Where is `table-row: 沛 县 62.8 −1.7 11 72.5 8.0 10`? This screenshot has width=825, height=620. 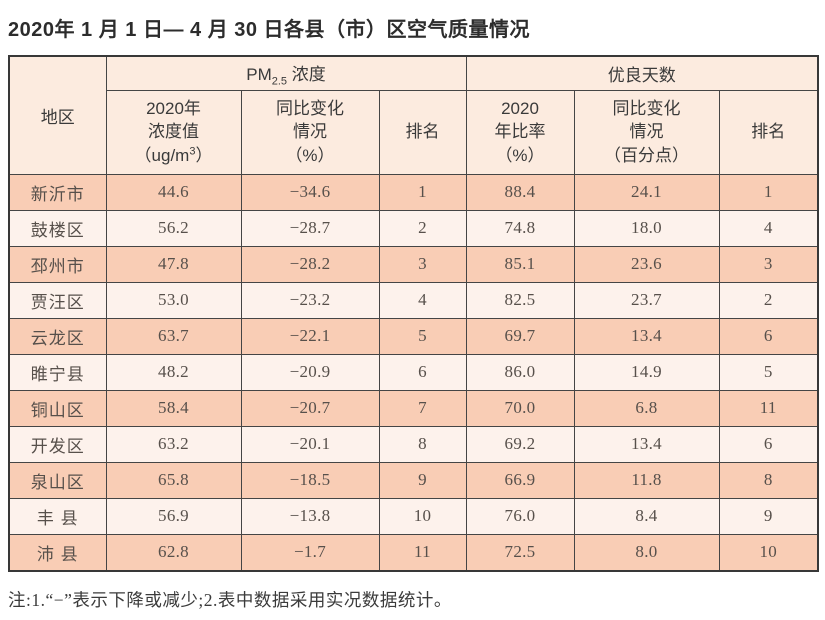 table-row: 沛 县 62.8 −1.7 11 72.5 8.0 10 is located at coordinates (413, 552).